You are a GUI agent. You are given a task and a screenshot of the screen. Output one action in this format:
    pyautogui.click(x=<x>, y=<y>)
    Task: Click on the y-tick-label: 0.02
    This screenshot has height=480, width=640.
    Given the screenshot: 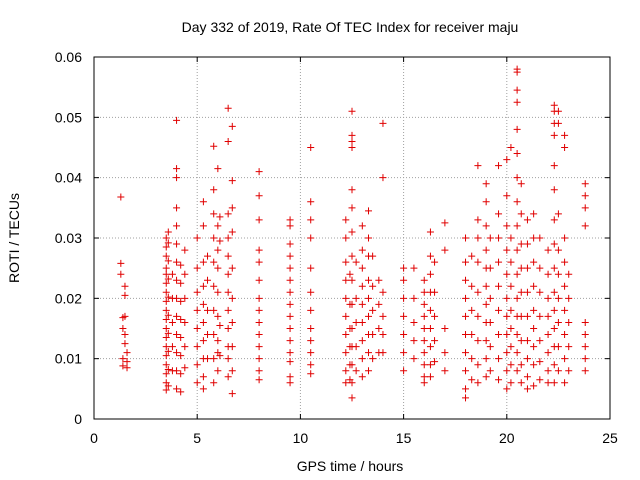 What is the action you would take?
    pyautogui.click(x=68, y=298)
    